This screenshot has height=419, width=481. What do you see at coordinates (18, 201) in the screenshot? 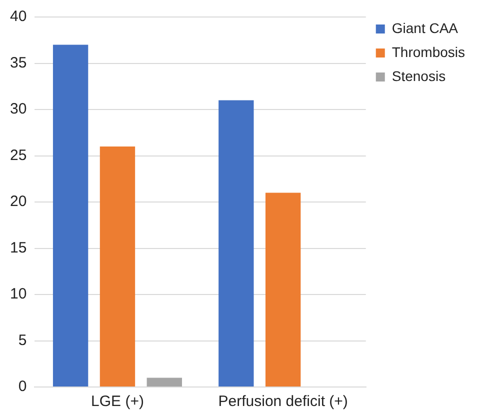
I see `y-tick-label: 20` at bounding box center [18, 201].